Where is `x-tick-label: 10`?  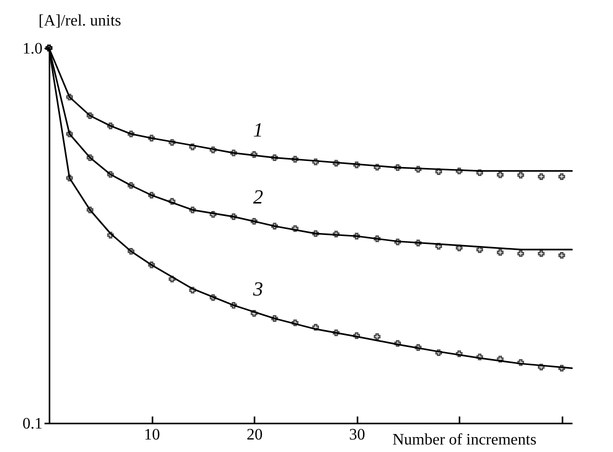 x-tick-label: 10 is located at coordinates (152, 435).